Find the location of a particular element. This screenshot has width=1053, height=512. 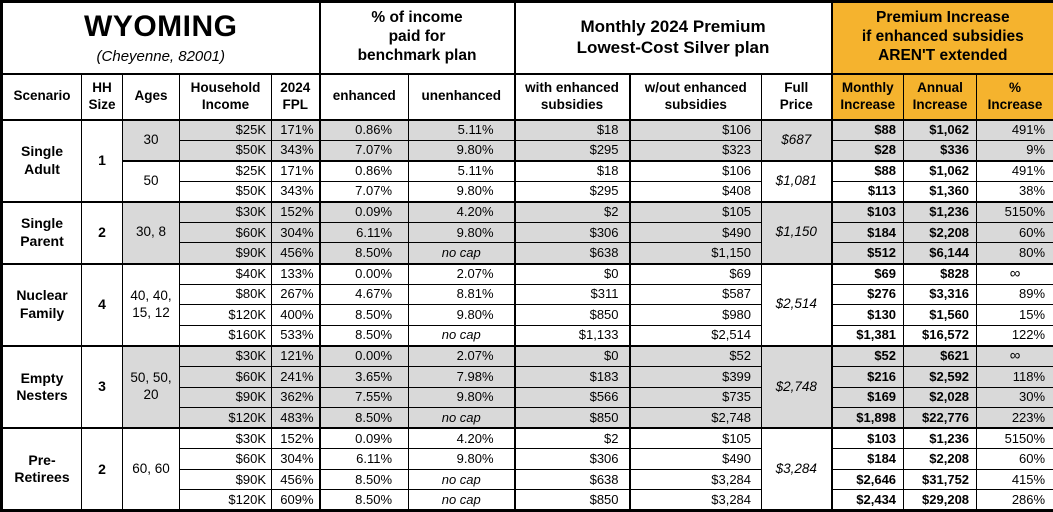

cell-enh: 7.55% is located at coordinates (364, 397).